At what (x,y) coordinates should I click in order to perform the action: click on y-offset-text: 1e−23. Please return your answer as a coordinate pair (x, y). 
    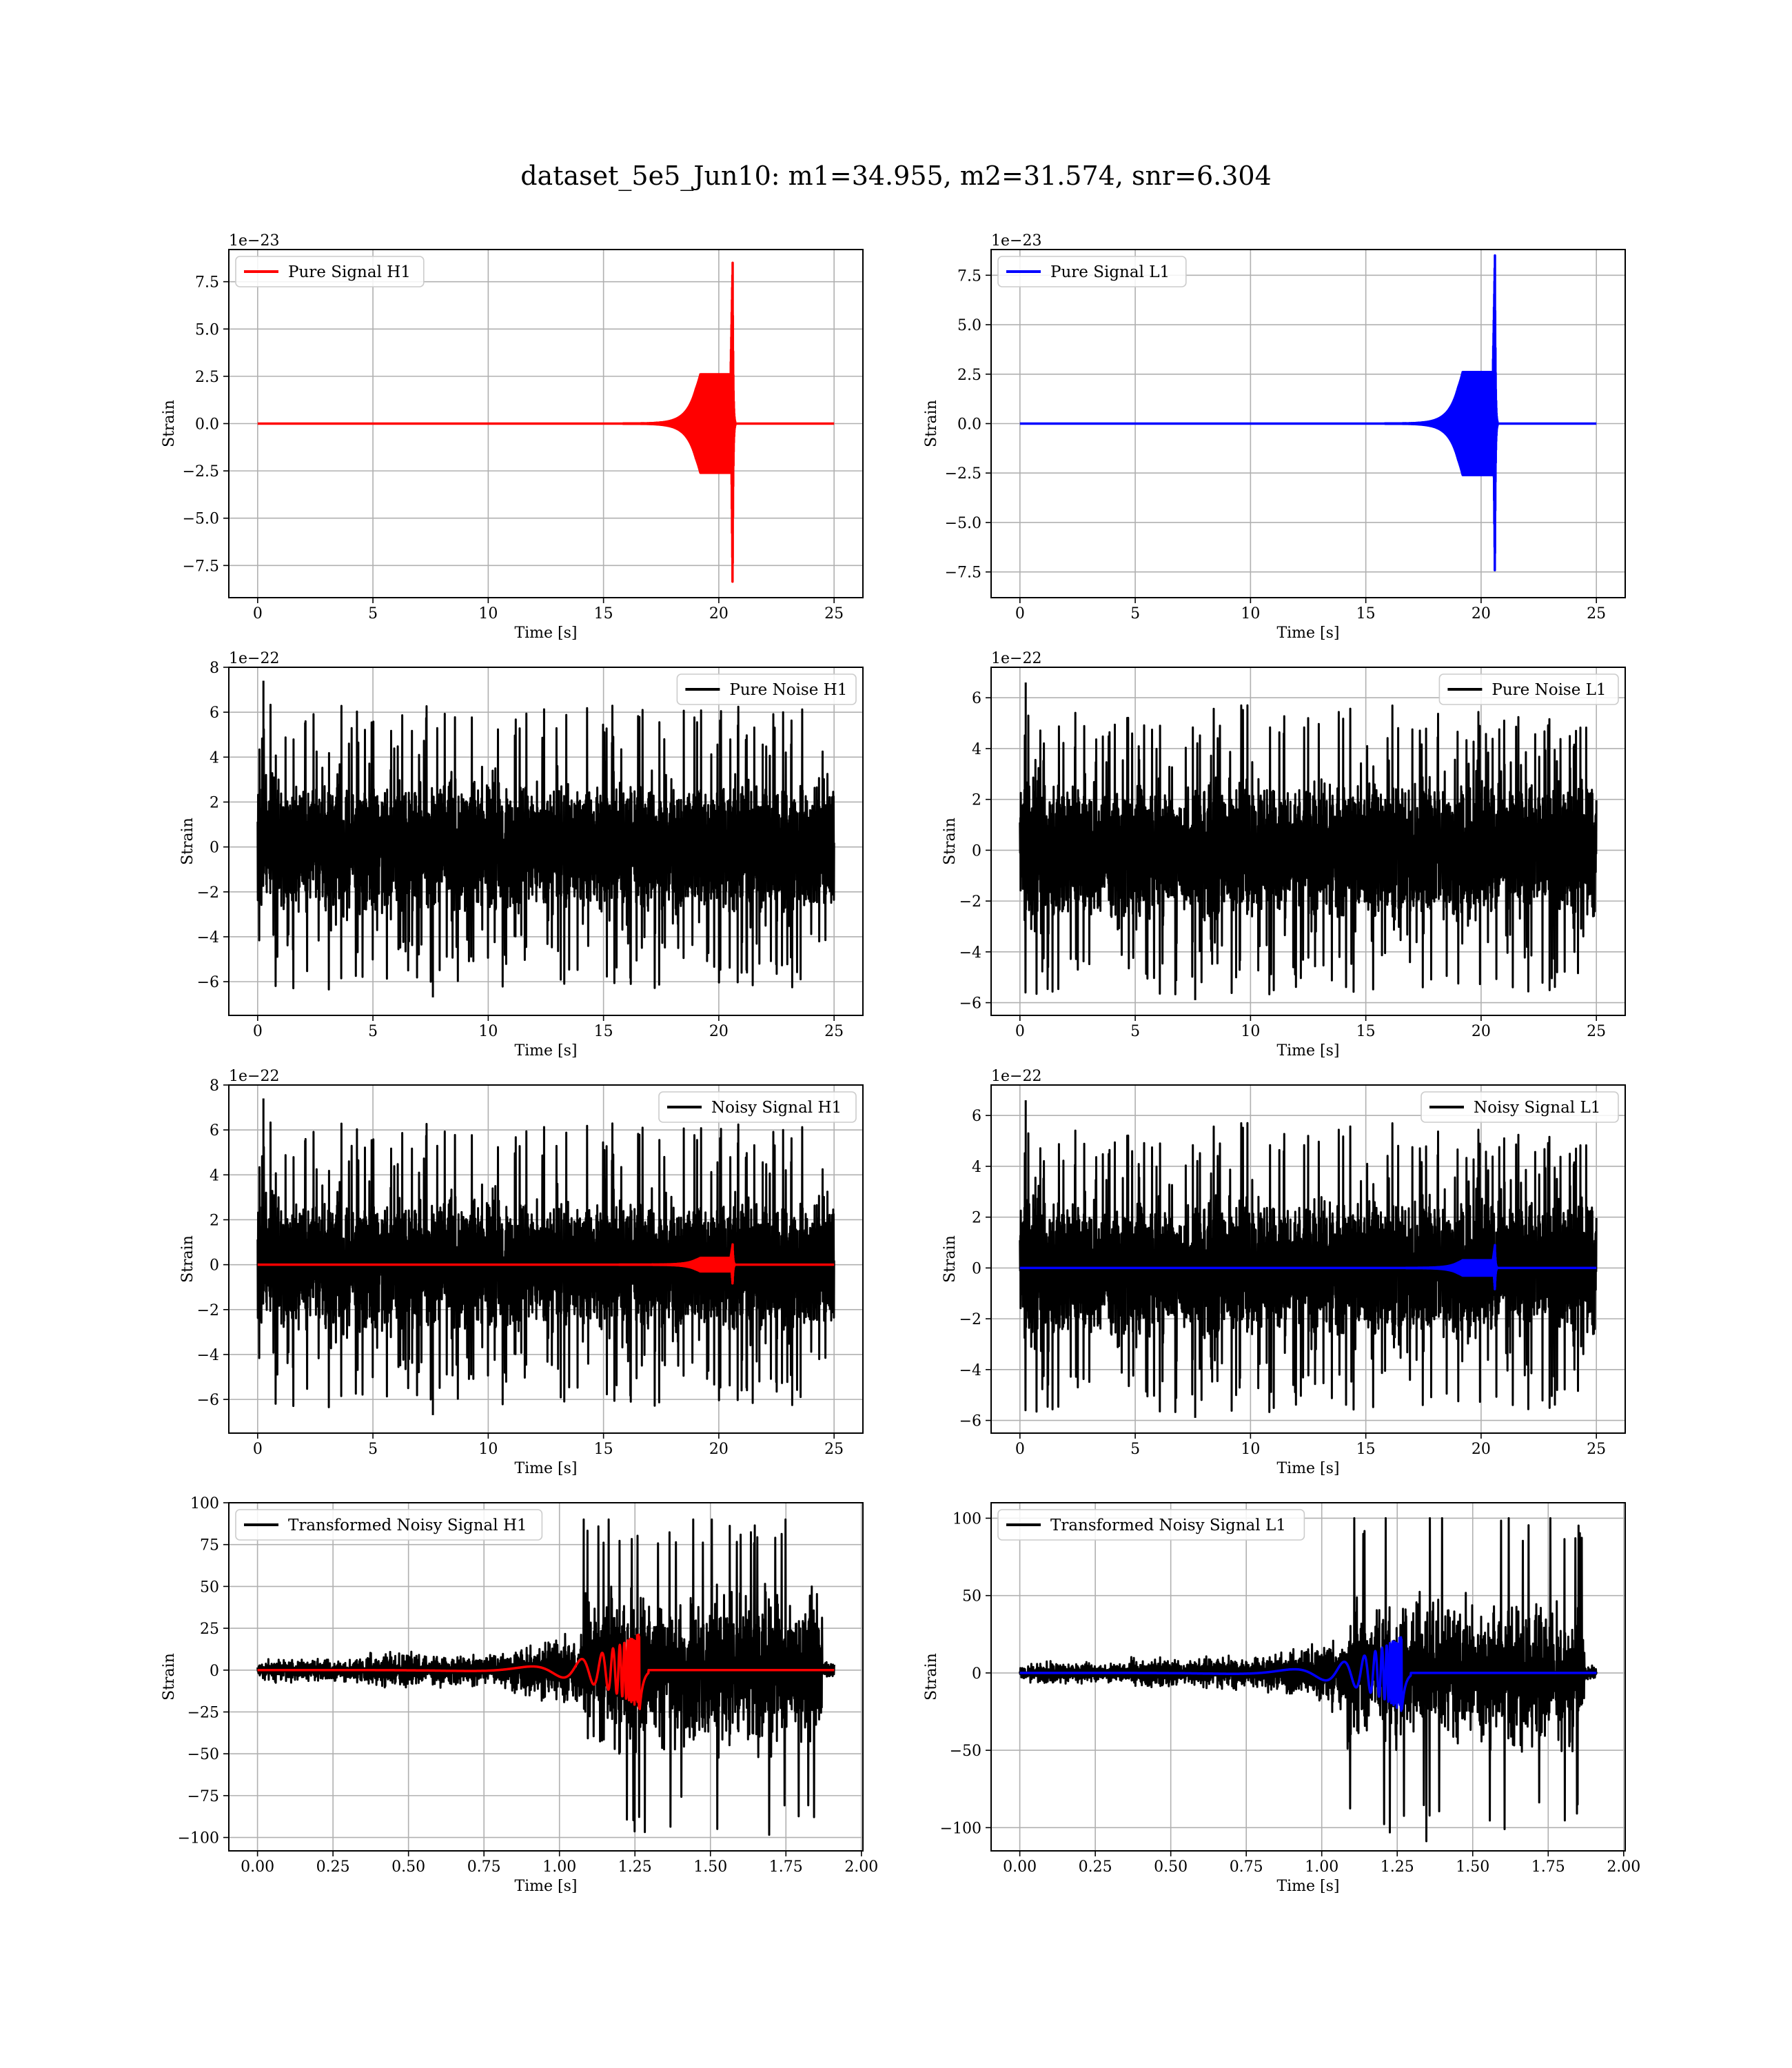
    Looking at the image, I should click on (1016, 241).